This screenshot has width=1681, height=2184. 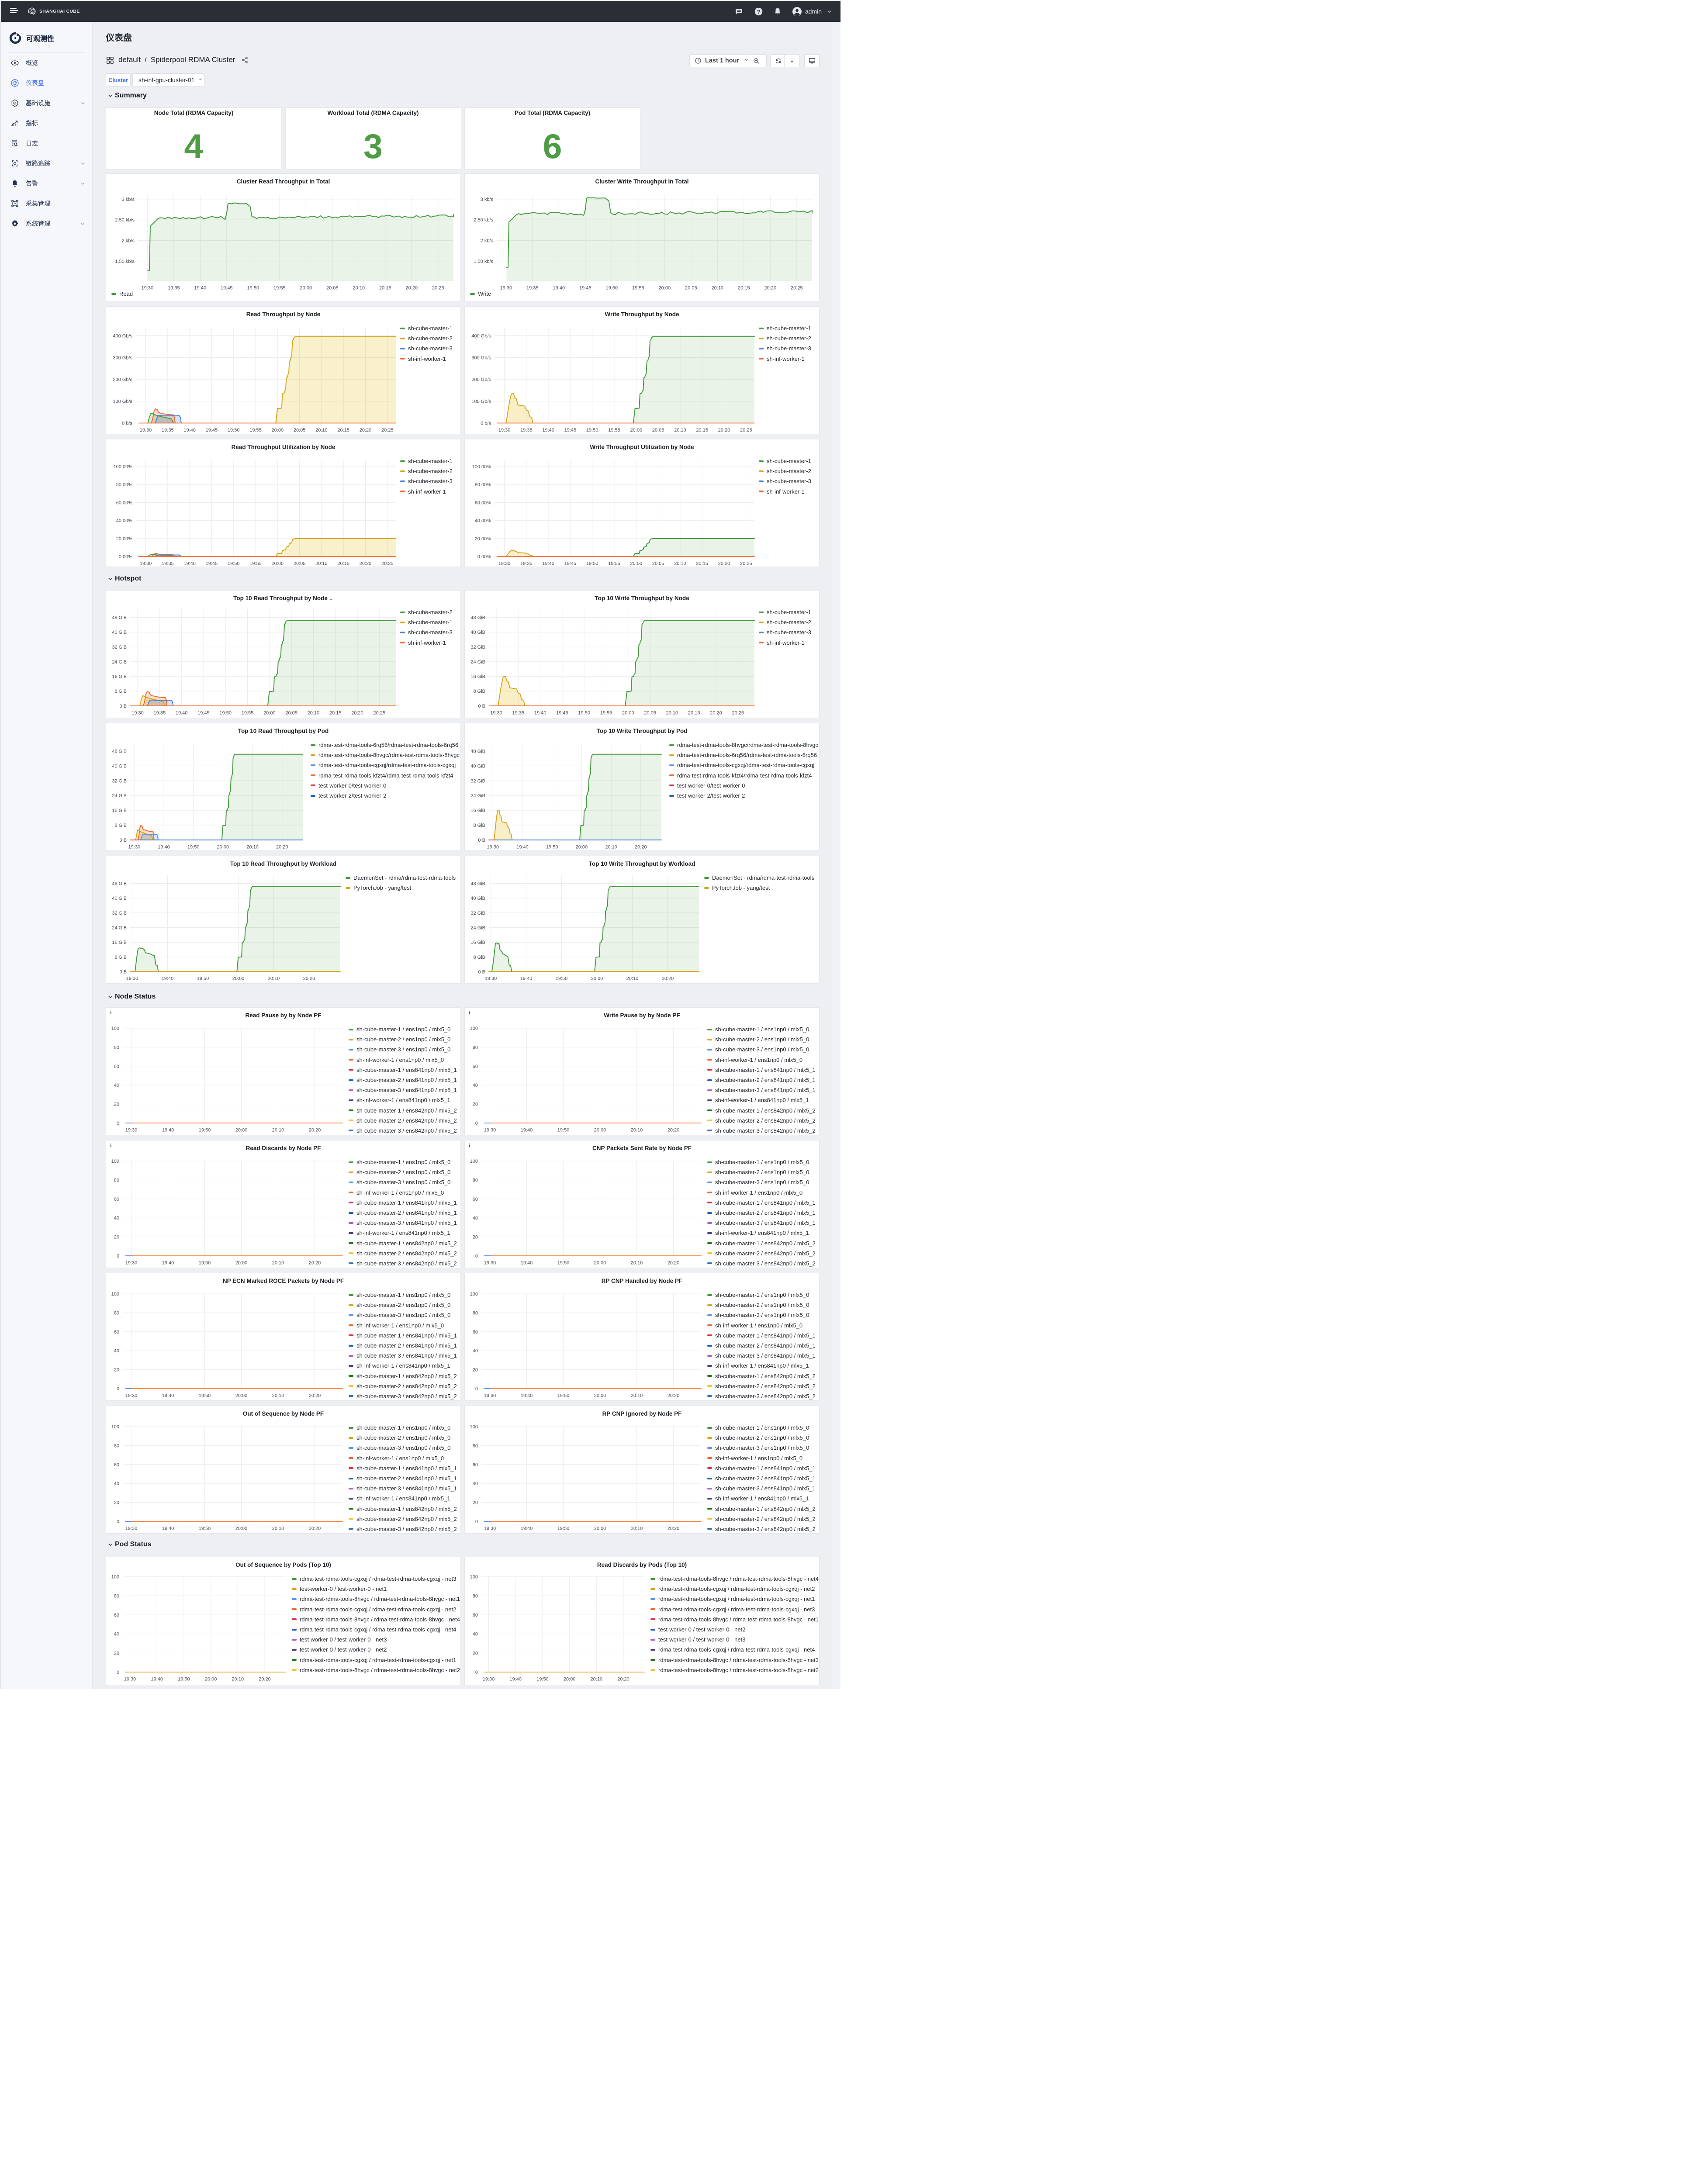 What do you see at coordinates (120, 957) in the screenshot?
I see `svg-text: 8 GiB` at bounding box center [120, 957].